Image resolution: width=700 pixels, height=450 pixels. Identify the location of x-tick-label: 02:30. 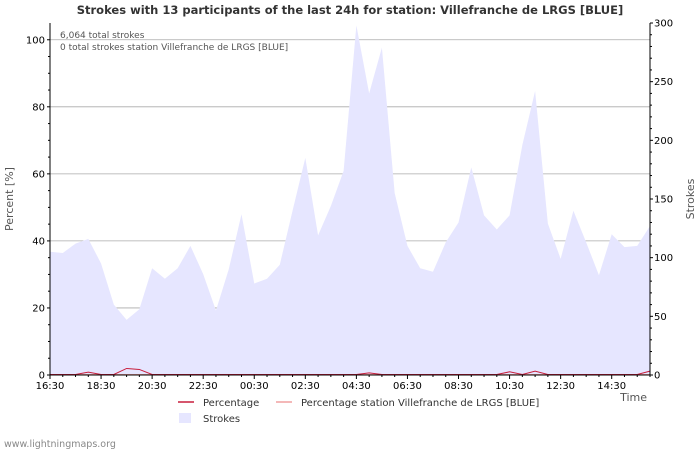
(305, 386).